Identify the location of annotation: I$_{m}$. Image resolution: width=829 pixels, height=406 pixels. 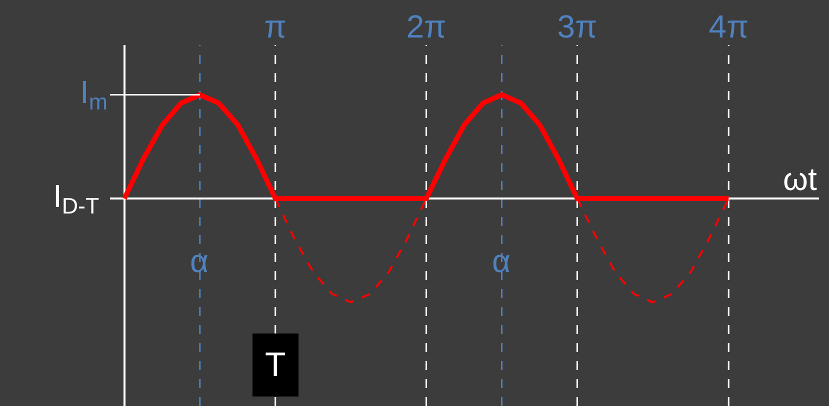
(94, 94).